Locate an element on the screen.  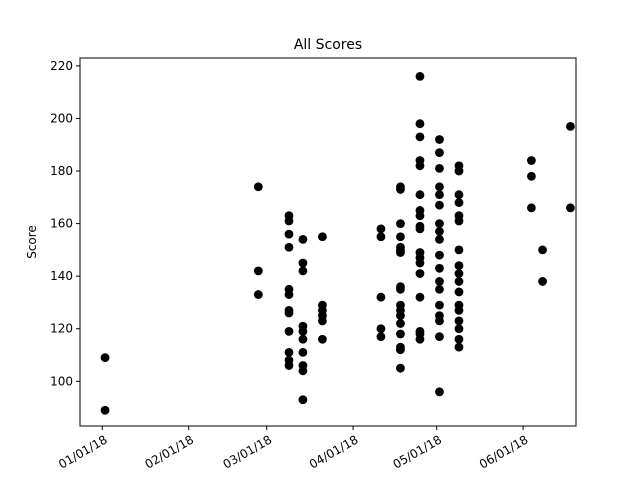
y-tick-label: 100 is located at coordinates (61, 381).